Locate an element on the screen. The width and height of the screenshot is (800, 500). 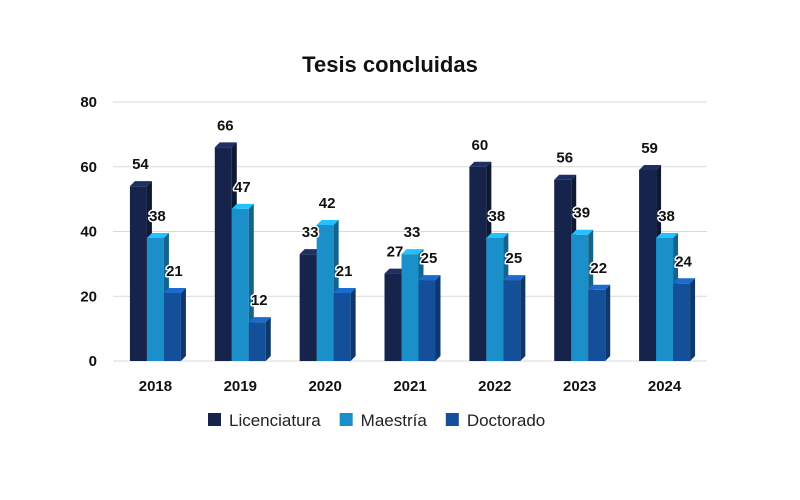
x-tick-label: 2021 is located at coordinates (409, 386).